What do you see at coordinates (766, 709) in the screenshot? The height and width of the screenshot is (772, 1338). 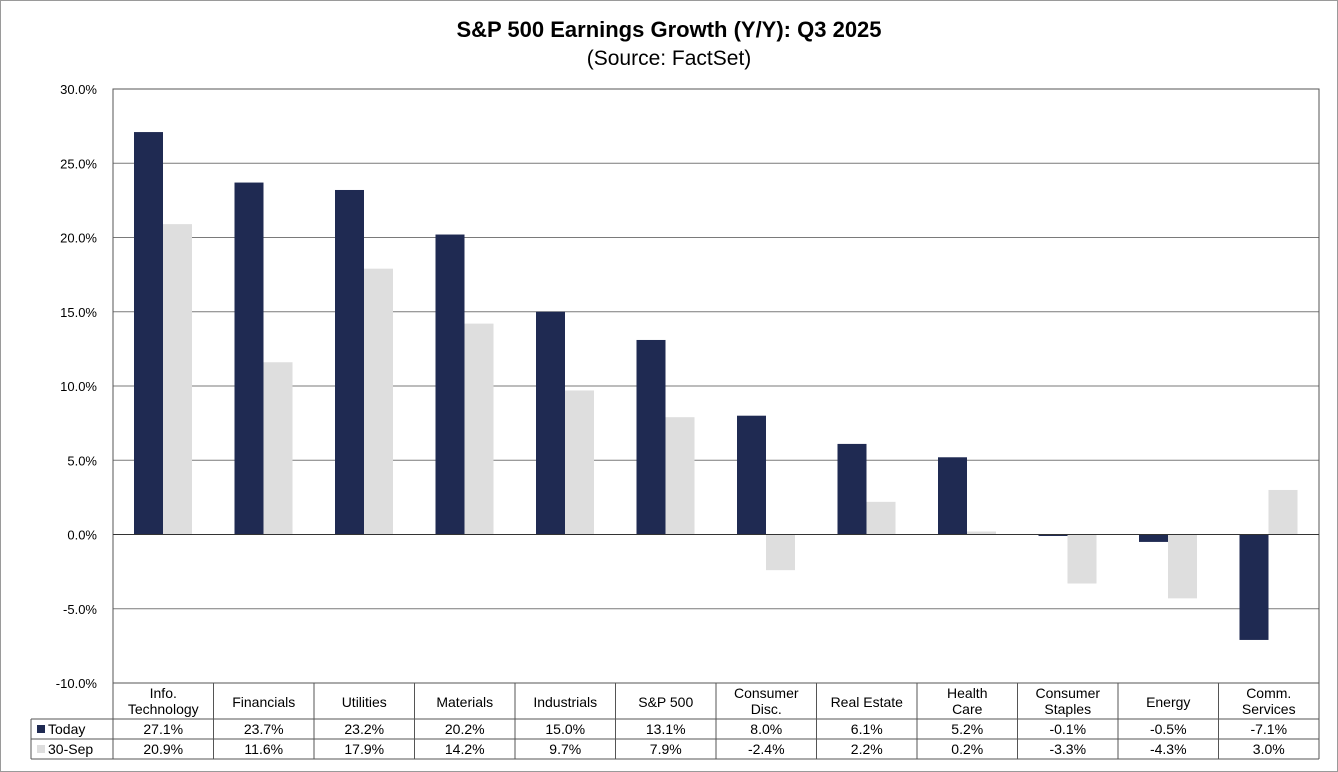 I see `category-label-line: Disc.` at bounding box center [766, 709].